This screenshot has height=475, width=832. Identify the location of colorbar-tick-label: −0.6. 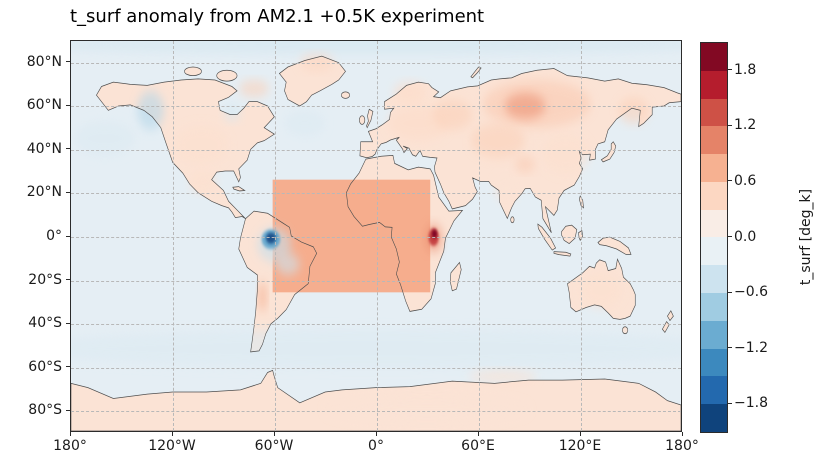
(751, 292).